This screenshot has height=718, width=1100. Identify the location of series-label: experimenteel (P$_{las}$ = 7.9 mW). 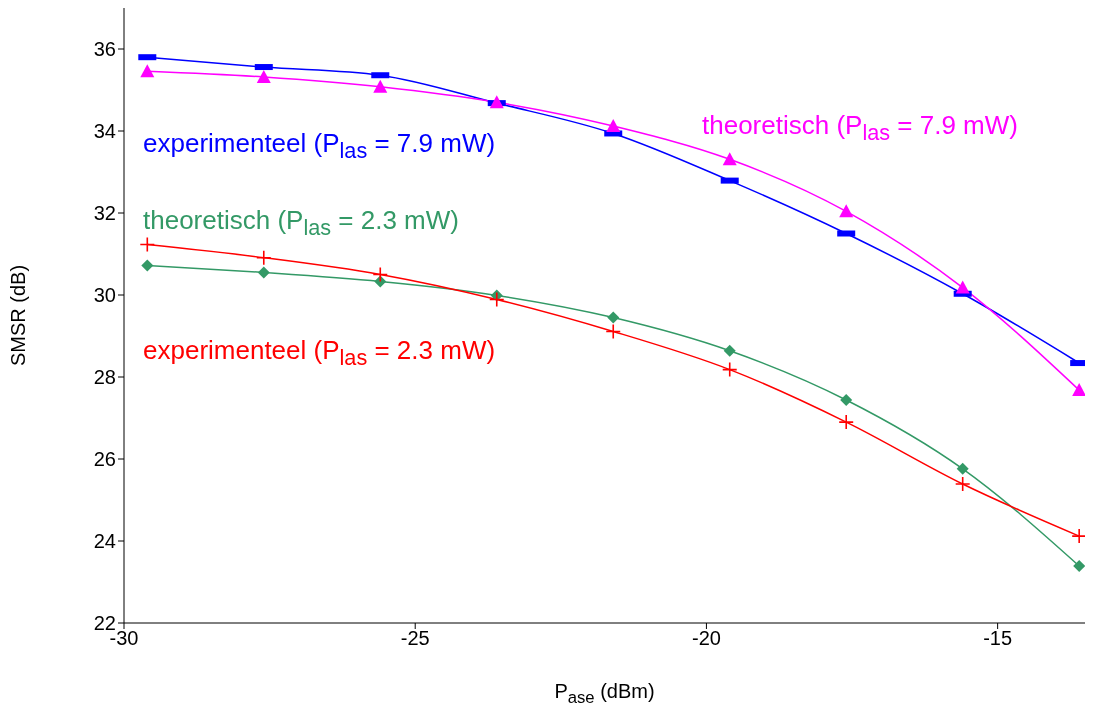
(319, 146).